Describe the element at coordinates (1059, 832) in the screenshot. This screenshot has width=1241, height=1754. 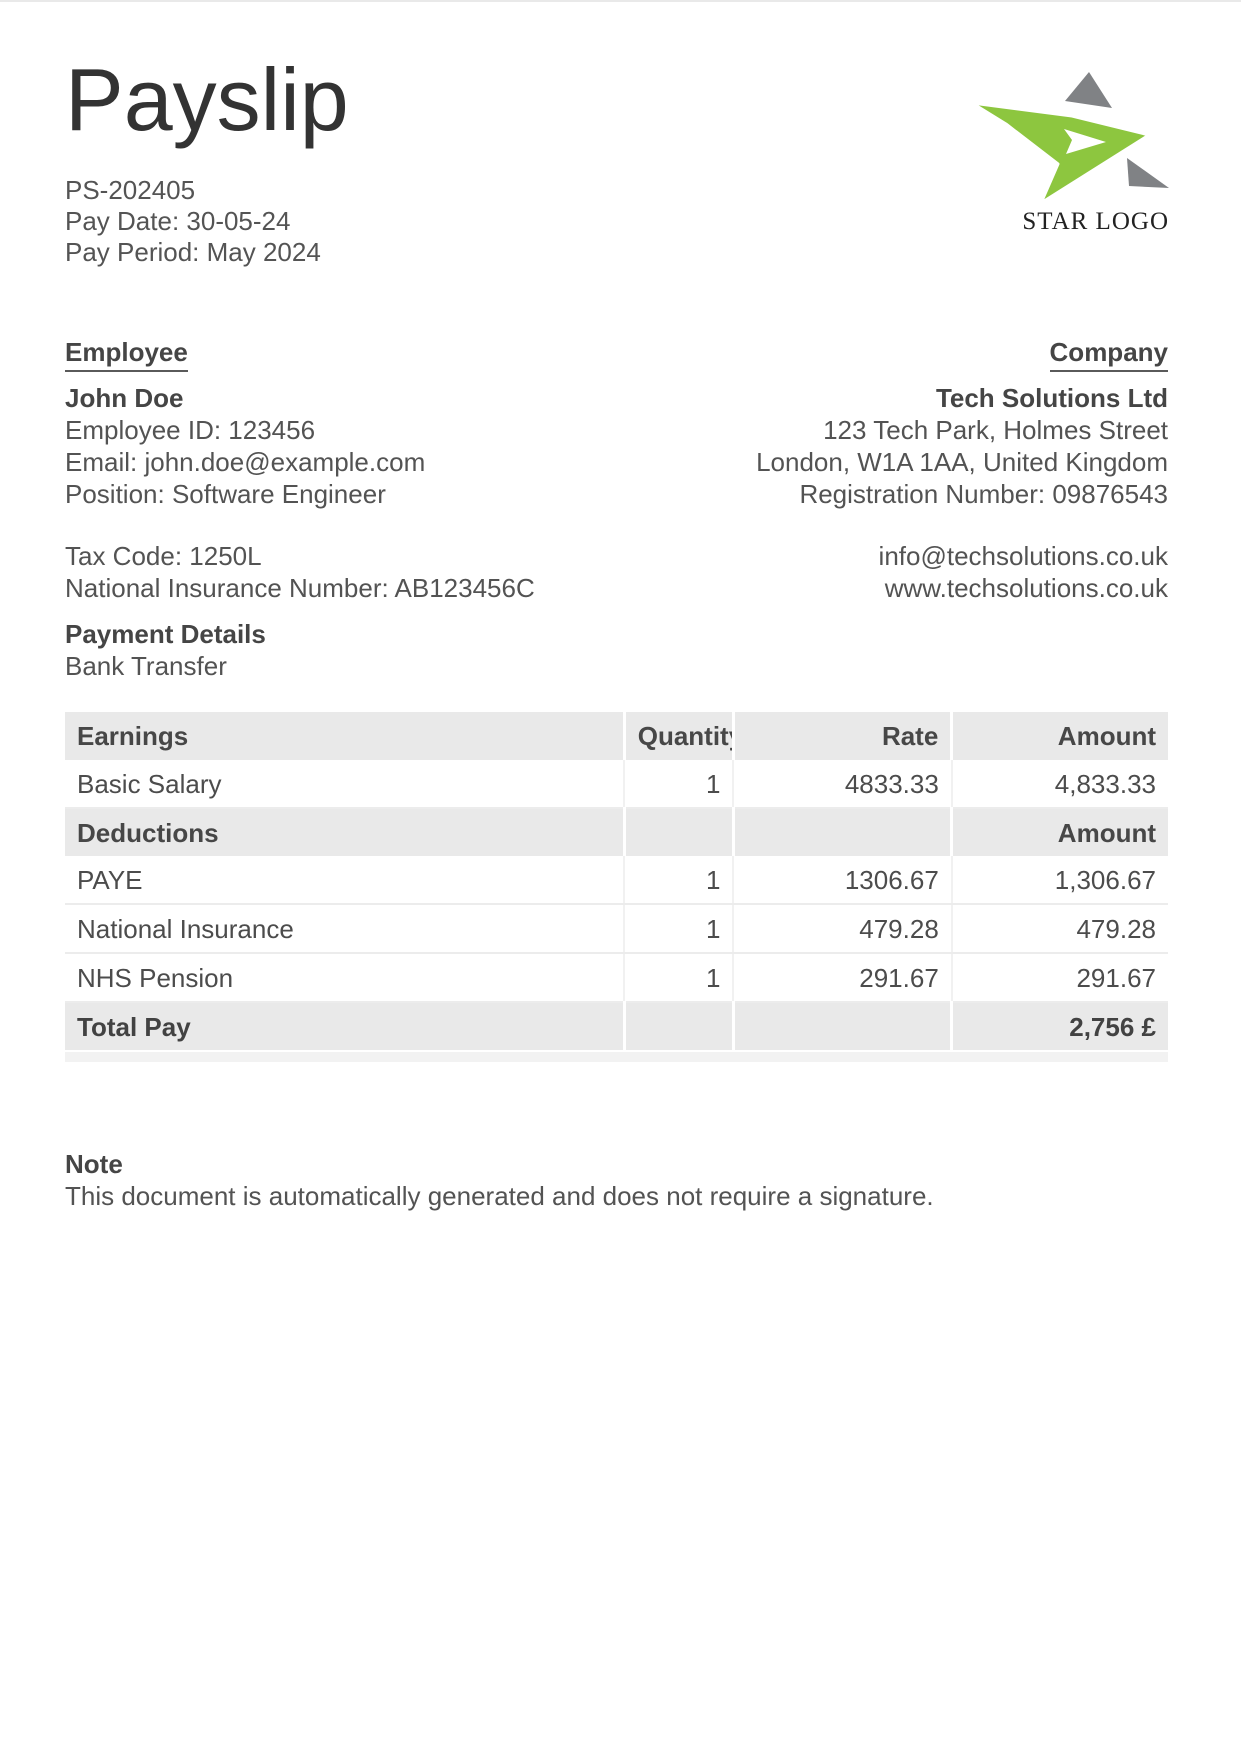
I see `row-amount: Amount` at that location.